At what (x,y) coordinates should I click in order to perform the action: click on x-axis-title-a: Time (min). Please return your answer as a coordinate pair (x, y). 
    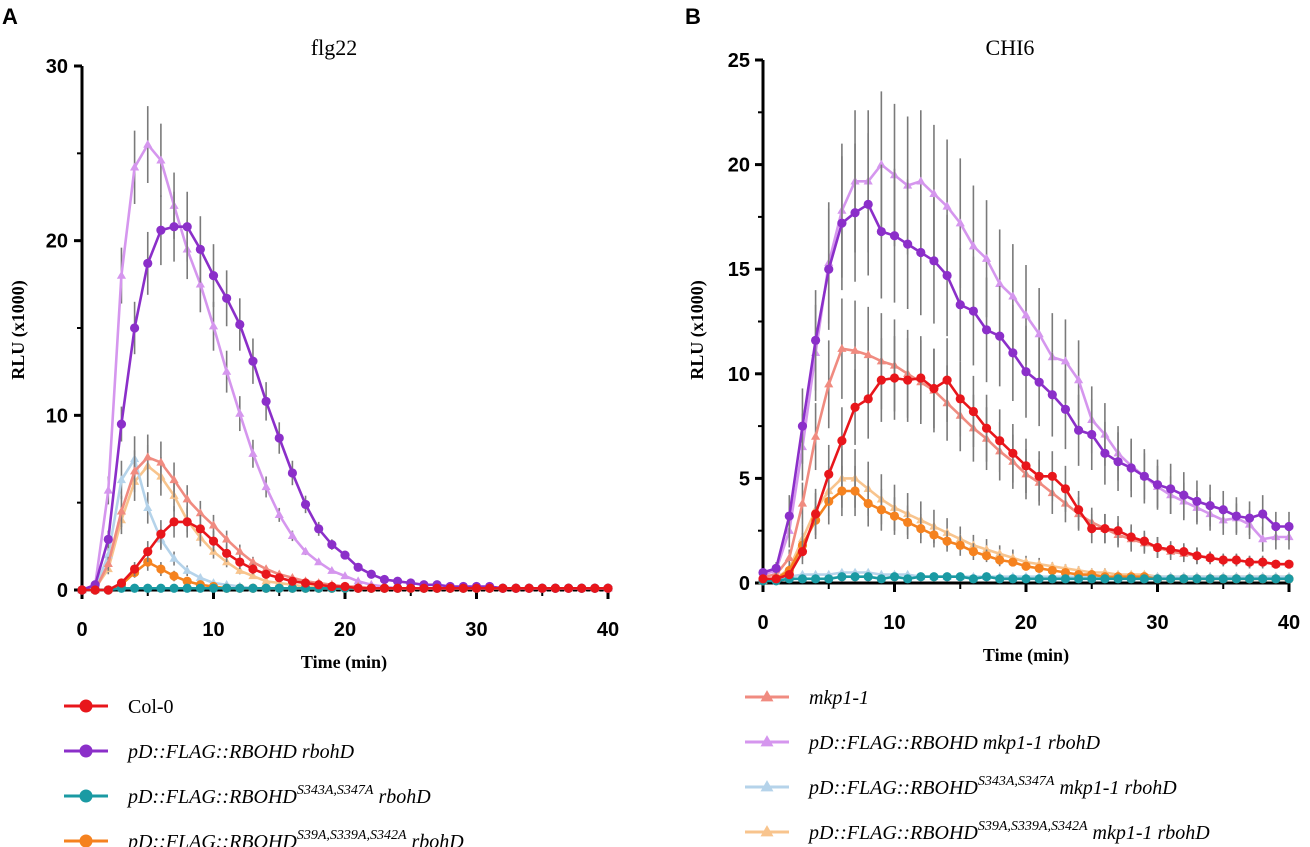
    Looking at the image, I should click on (344, 662).